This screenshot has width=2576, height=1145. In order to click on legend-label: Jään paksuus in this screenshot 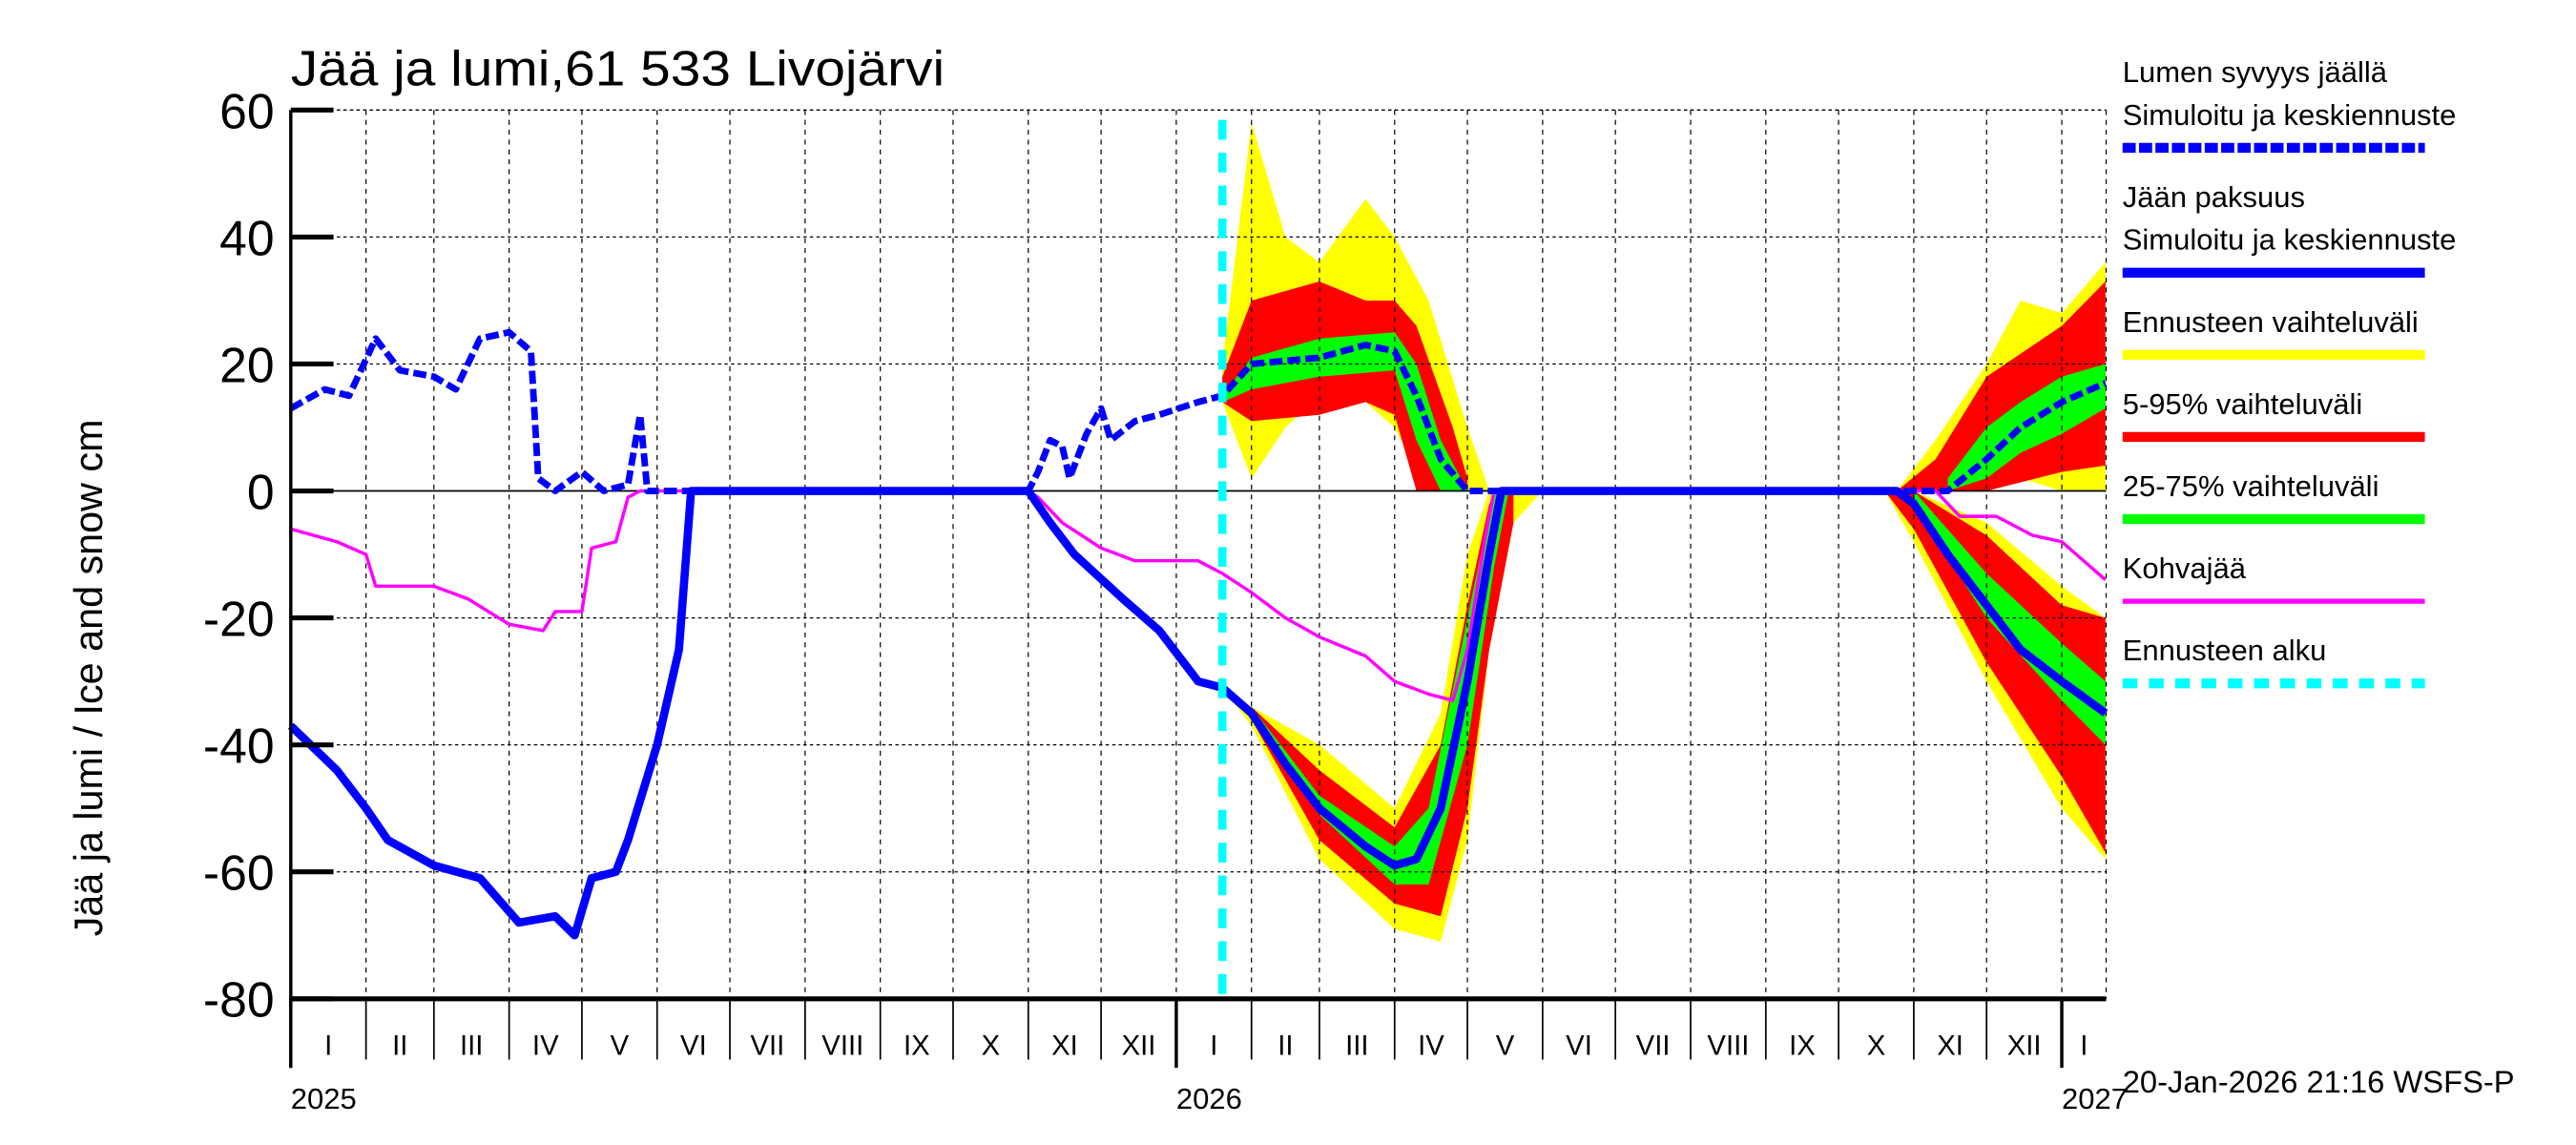, I will do `click(2214, 197)`.